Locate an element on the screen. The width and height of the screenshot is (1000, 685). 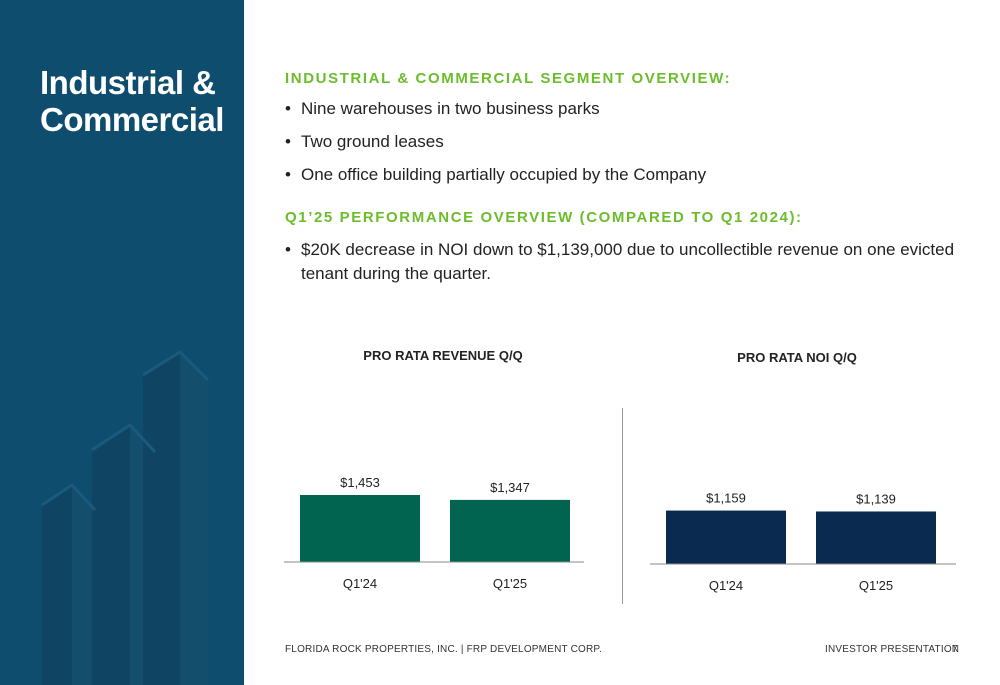
revenue-chart-title: PRO RATA REVENUE Q/Q is located at coordinates (443, 355).